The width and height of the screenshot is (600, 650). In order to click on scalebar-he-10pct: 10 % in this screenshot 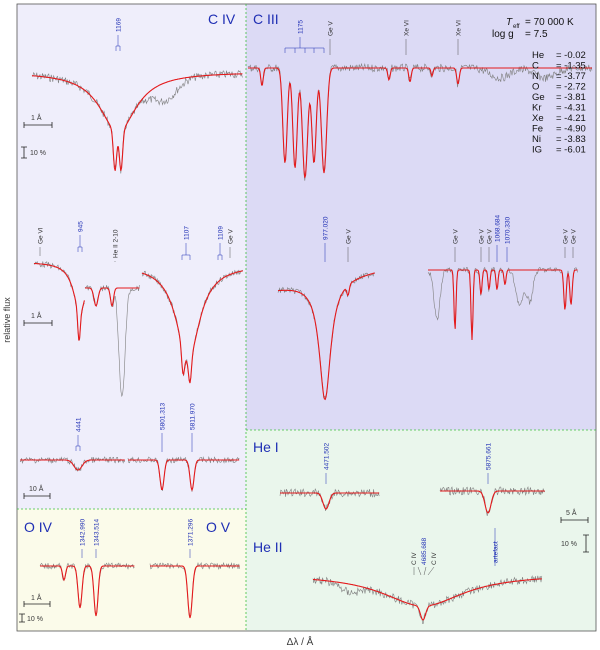, I will do `click(569, 544)`.